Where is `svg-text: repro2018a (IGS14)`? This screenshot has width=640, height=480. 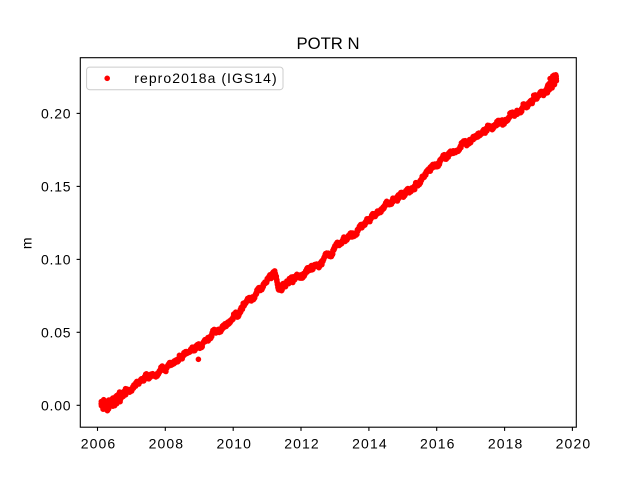
svg-text: repro2018a (IGS14) is located at coordinates (205, 78).